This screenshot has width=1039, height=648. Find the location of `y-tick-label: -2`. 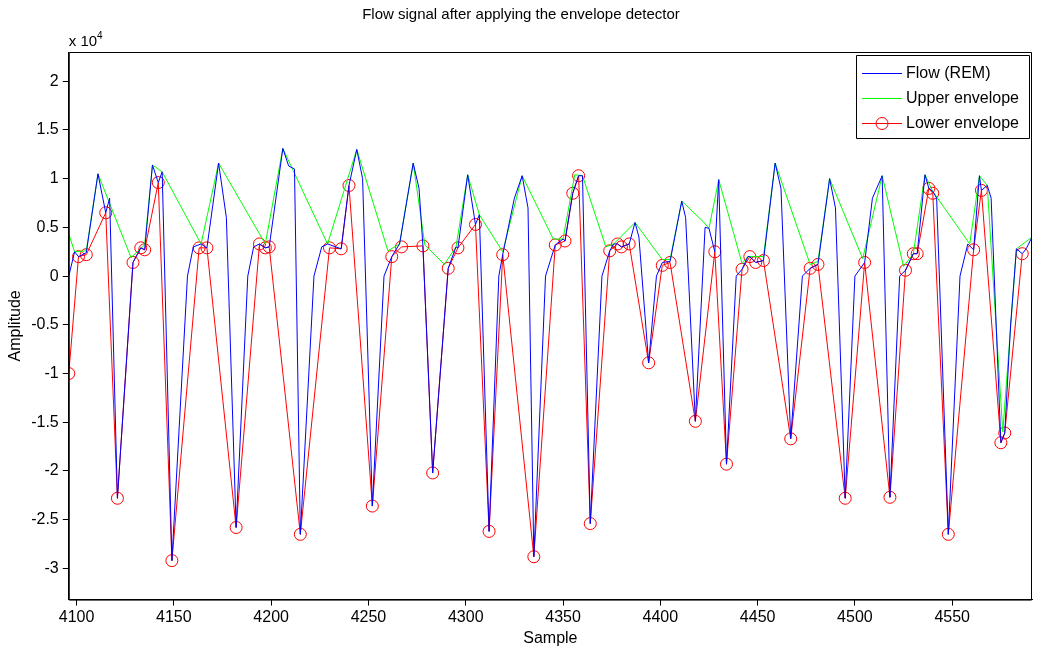

y-tick-label: -2 is located at coordinates (51, 470).